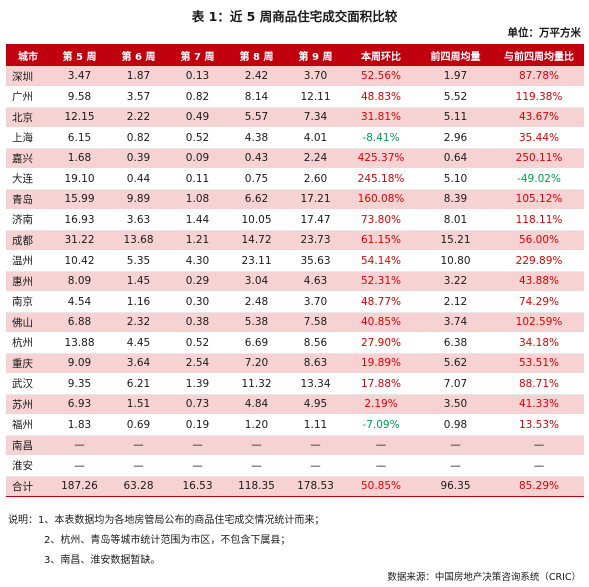 The width and height of the screenshot is (589, 587). Describe the element at coordinates (315, 138) in the screenshot. I see `week9-cell: 4.01` at that location.